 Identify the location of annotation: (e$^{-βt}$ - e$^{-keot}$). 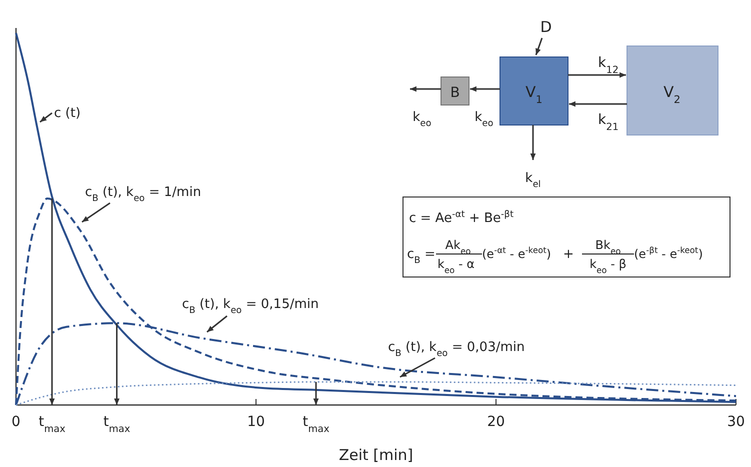
(668, 253).